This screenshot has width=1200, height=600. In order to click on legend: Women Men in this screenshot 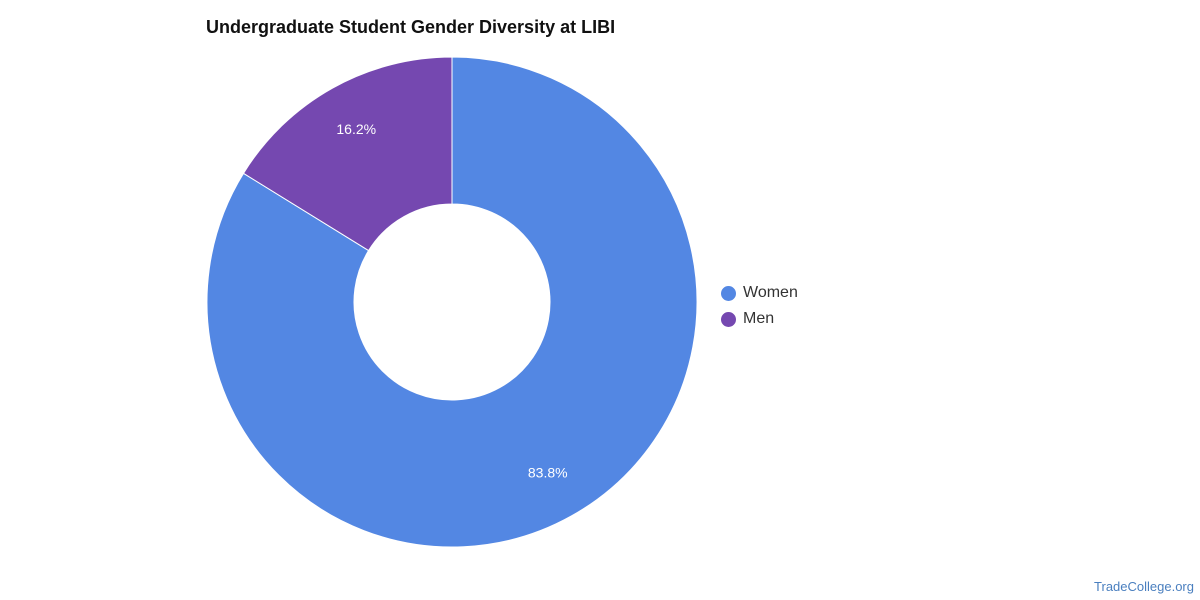, I will do `click(759, 306)`.